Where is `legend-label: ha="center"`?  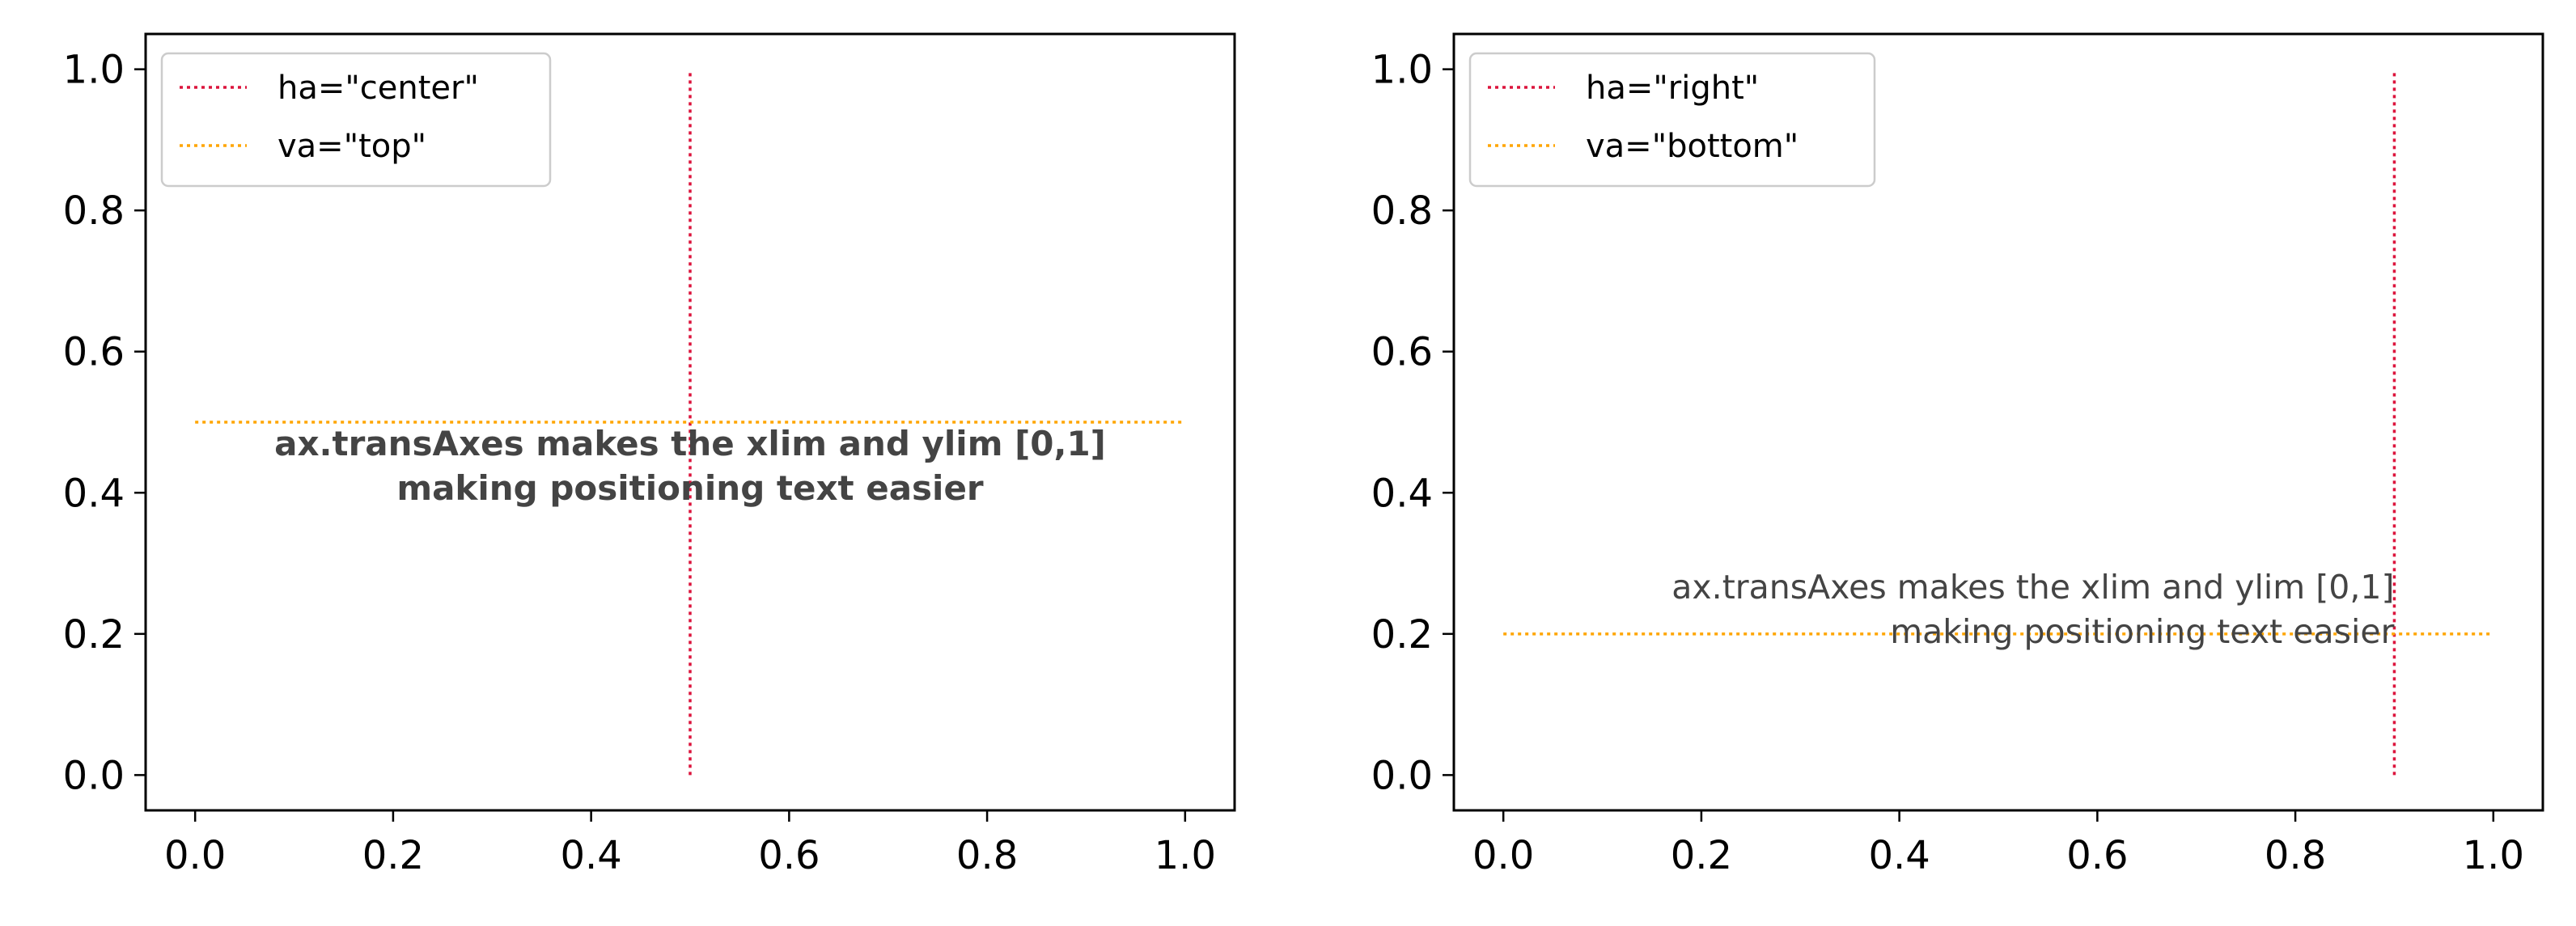
legend-label: ha="center" is located at coordinates (378, 88).